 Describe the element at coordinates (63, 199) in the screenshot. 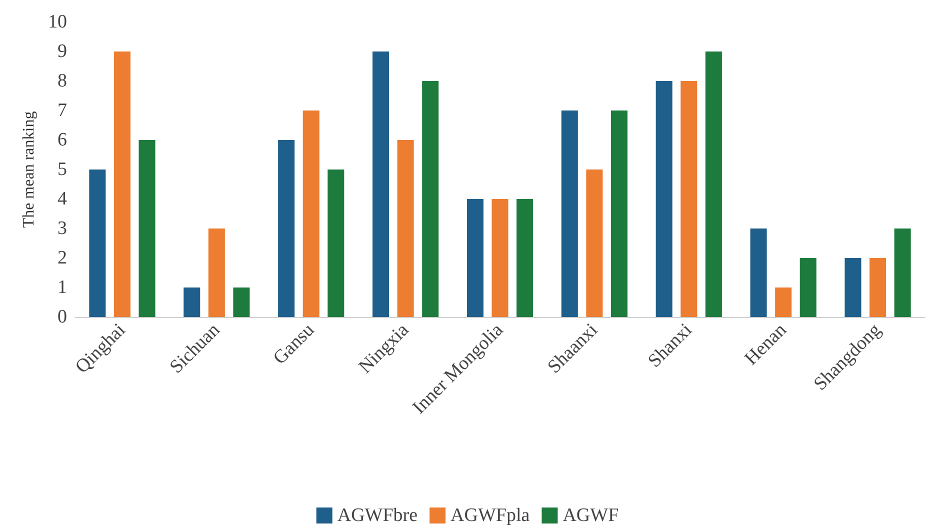

I see `y-tick-label: 4` at that location.